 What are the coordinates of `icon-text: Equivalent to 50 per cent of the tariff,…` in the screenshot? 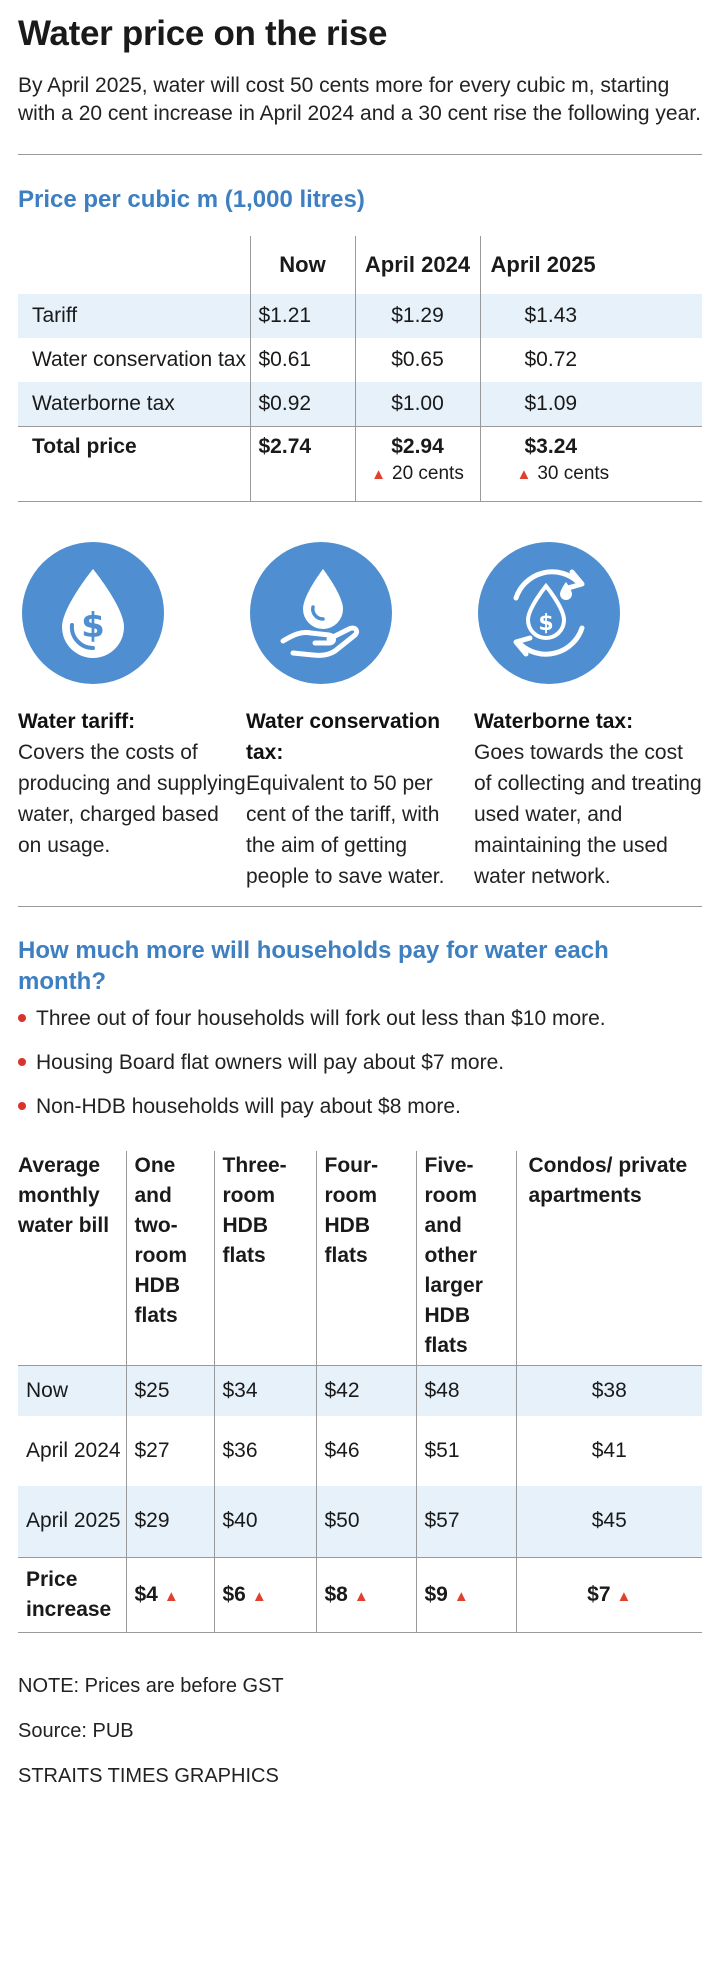 It's located at (345, 830).